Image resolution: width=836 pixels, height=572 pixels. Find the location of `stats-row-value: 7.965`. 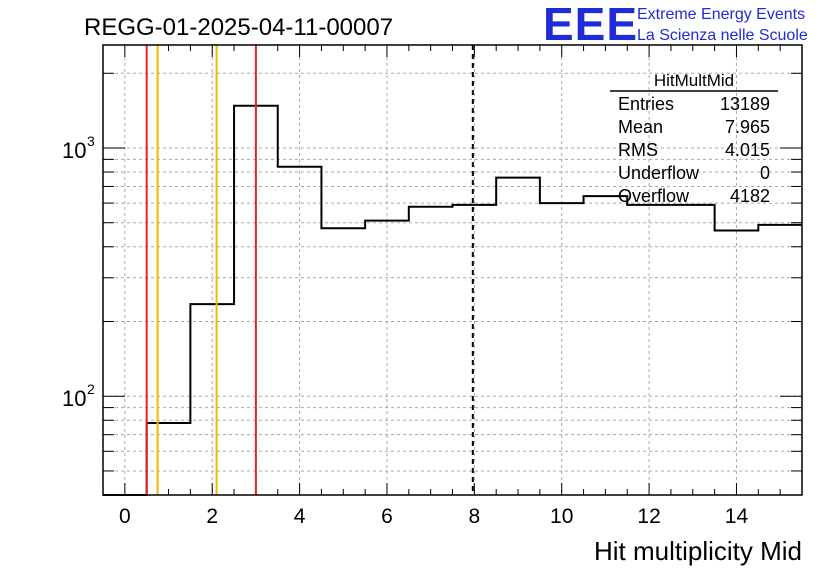

stats-row-value: 7.965 is located at coordinates (747, 127).